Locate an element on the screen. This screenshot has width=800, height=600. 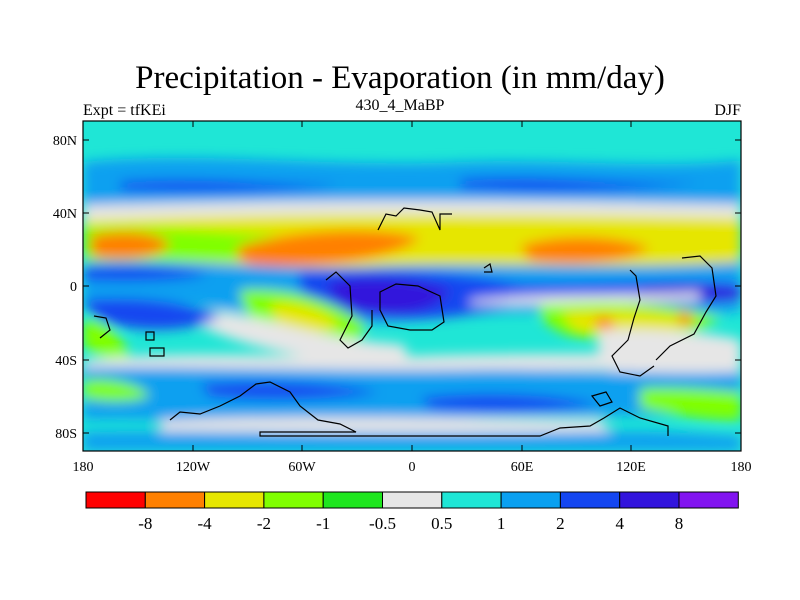
colorbar-label: -0.5 is located at coordinates (382, 523).